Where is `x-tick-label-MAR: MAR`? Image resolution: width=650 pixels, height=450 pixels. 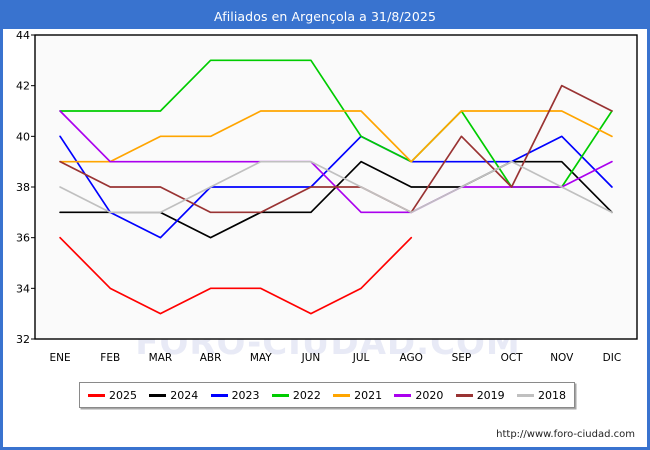
x-tick-label-MAR: MAR is located at coordinates (161, 358).